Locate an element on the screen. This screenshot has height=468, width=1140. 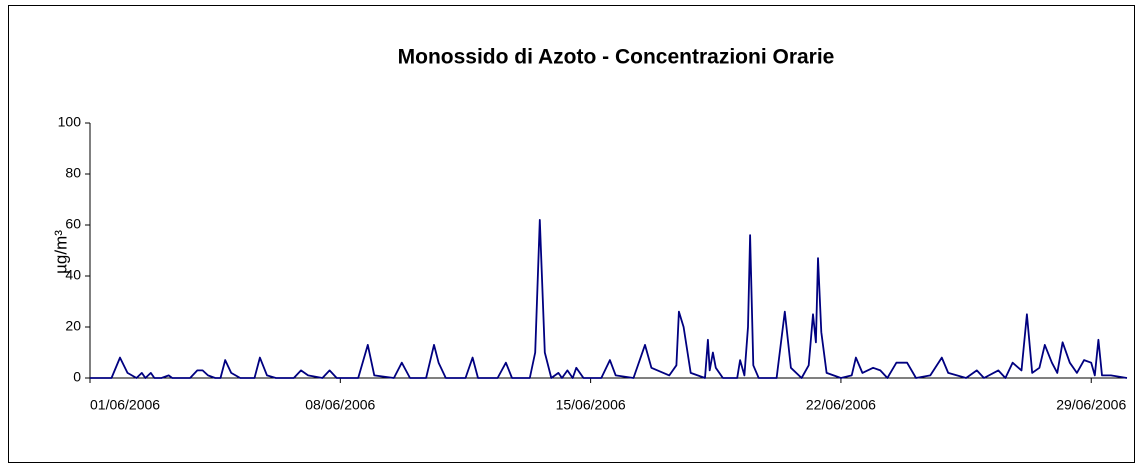
x-tick-label: 15/06/2006 is located at coordinates (591, 405).